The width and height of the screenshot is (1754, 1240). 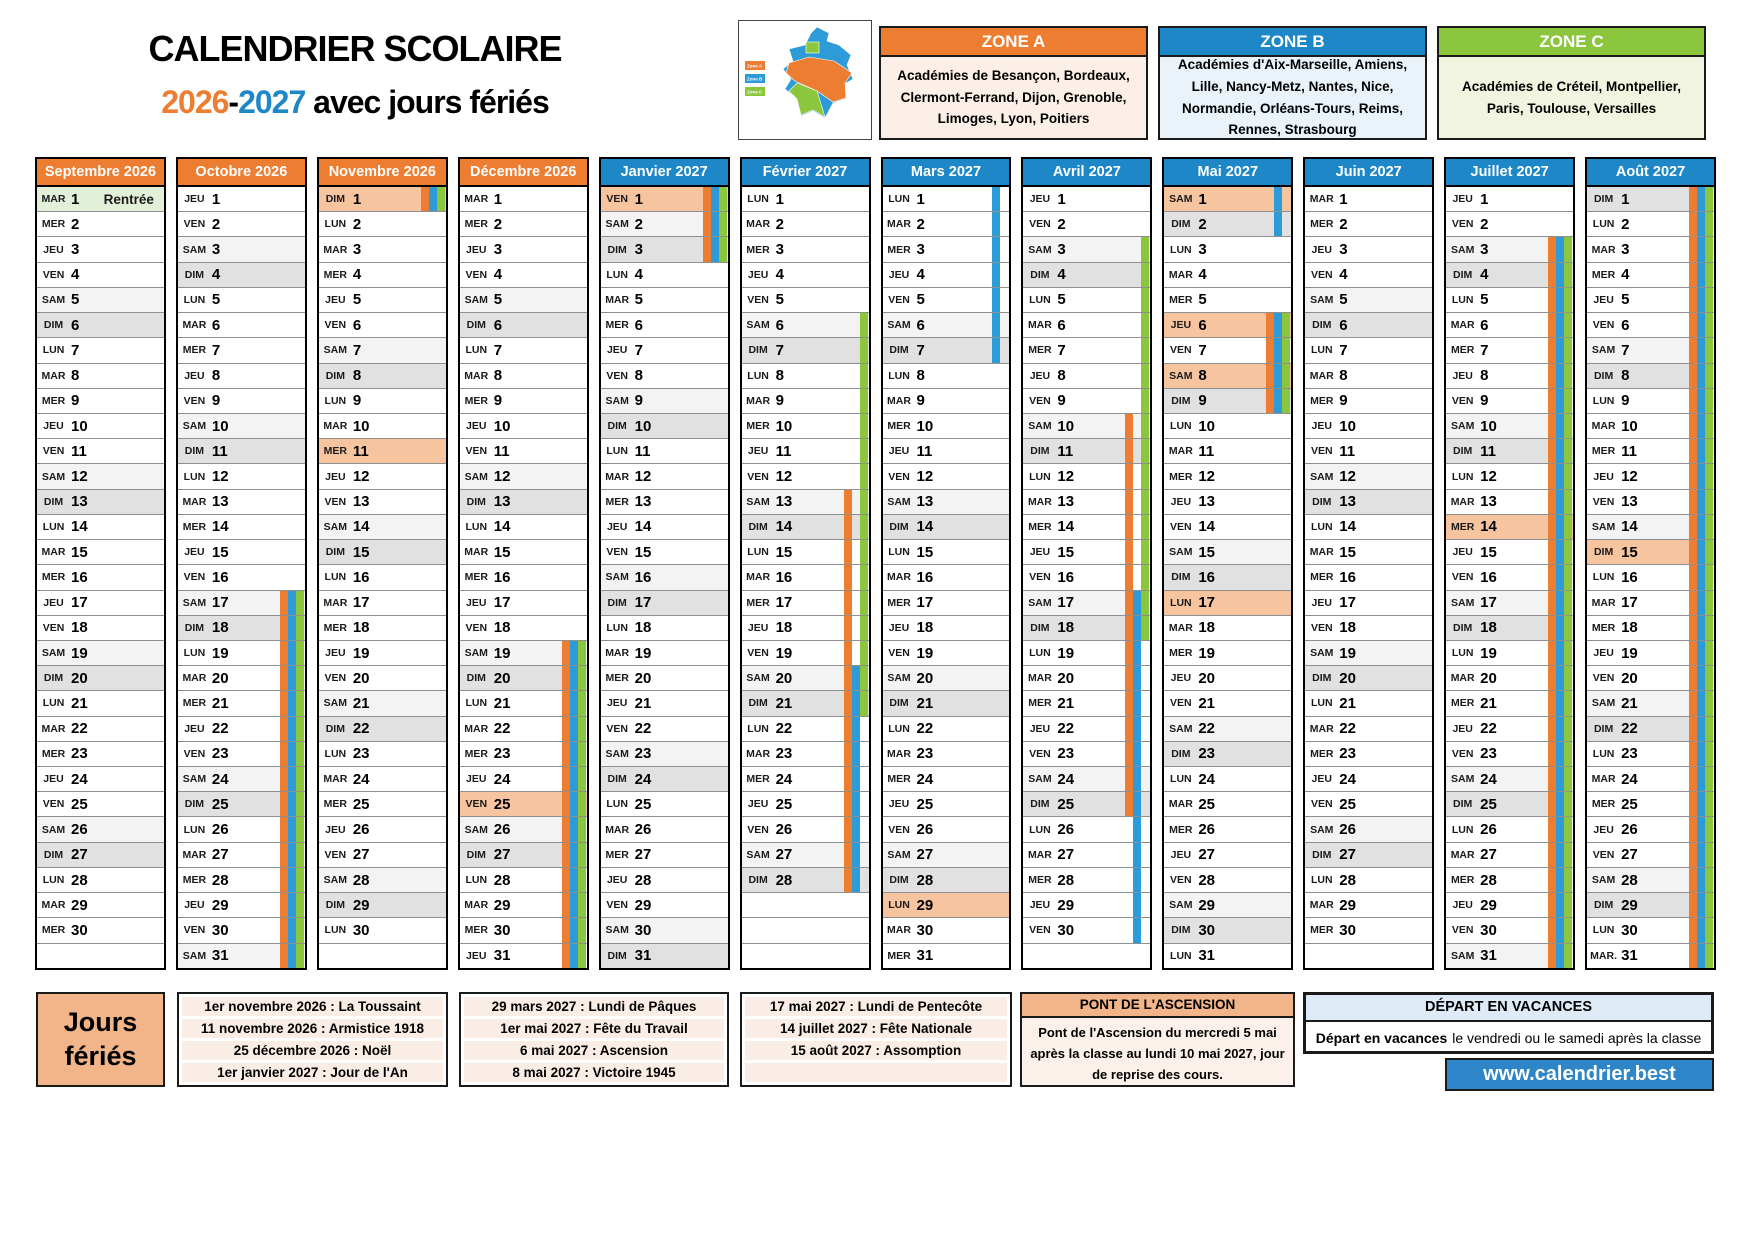 I want to click on day-cell: SAM 24, so click(x=1510, y=780).